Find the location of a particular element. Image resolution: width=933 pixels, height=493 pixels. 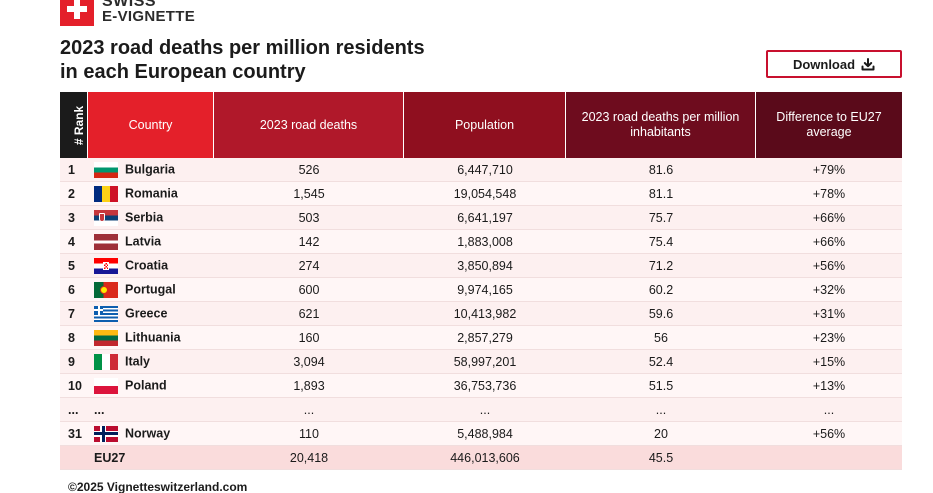

brand-name: SWISS E-VIGNETTE is located at coordinates (148, 12).